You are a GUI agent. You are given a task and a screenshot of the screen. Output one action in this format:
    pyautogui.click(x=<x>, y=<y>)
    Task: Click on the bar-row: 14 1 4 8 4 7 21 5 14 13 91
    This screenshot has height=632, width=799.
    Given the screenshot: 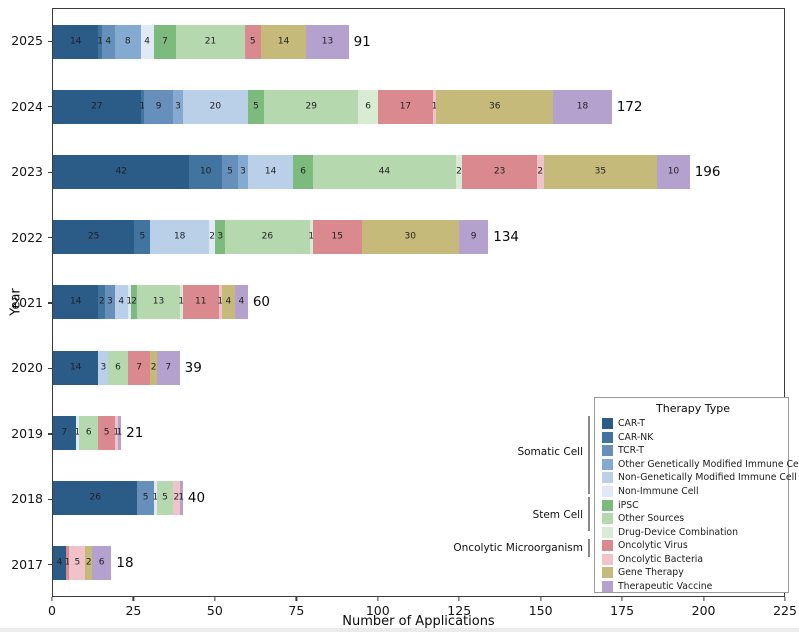 What is the action you would take?
    pyautogui.click(x=418, y=41)
    